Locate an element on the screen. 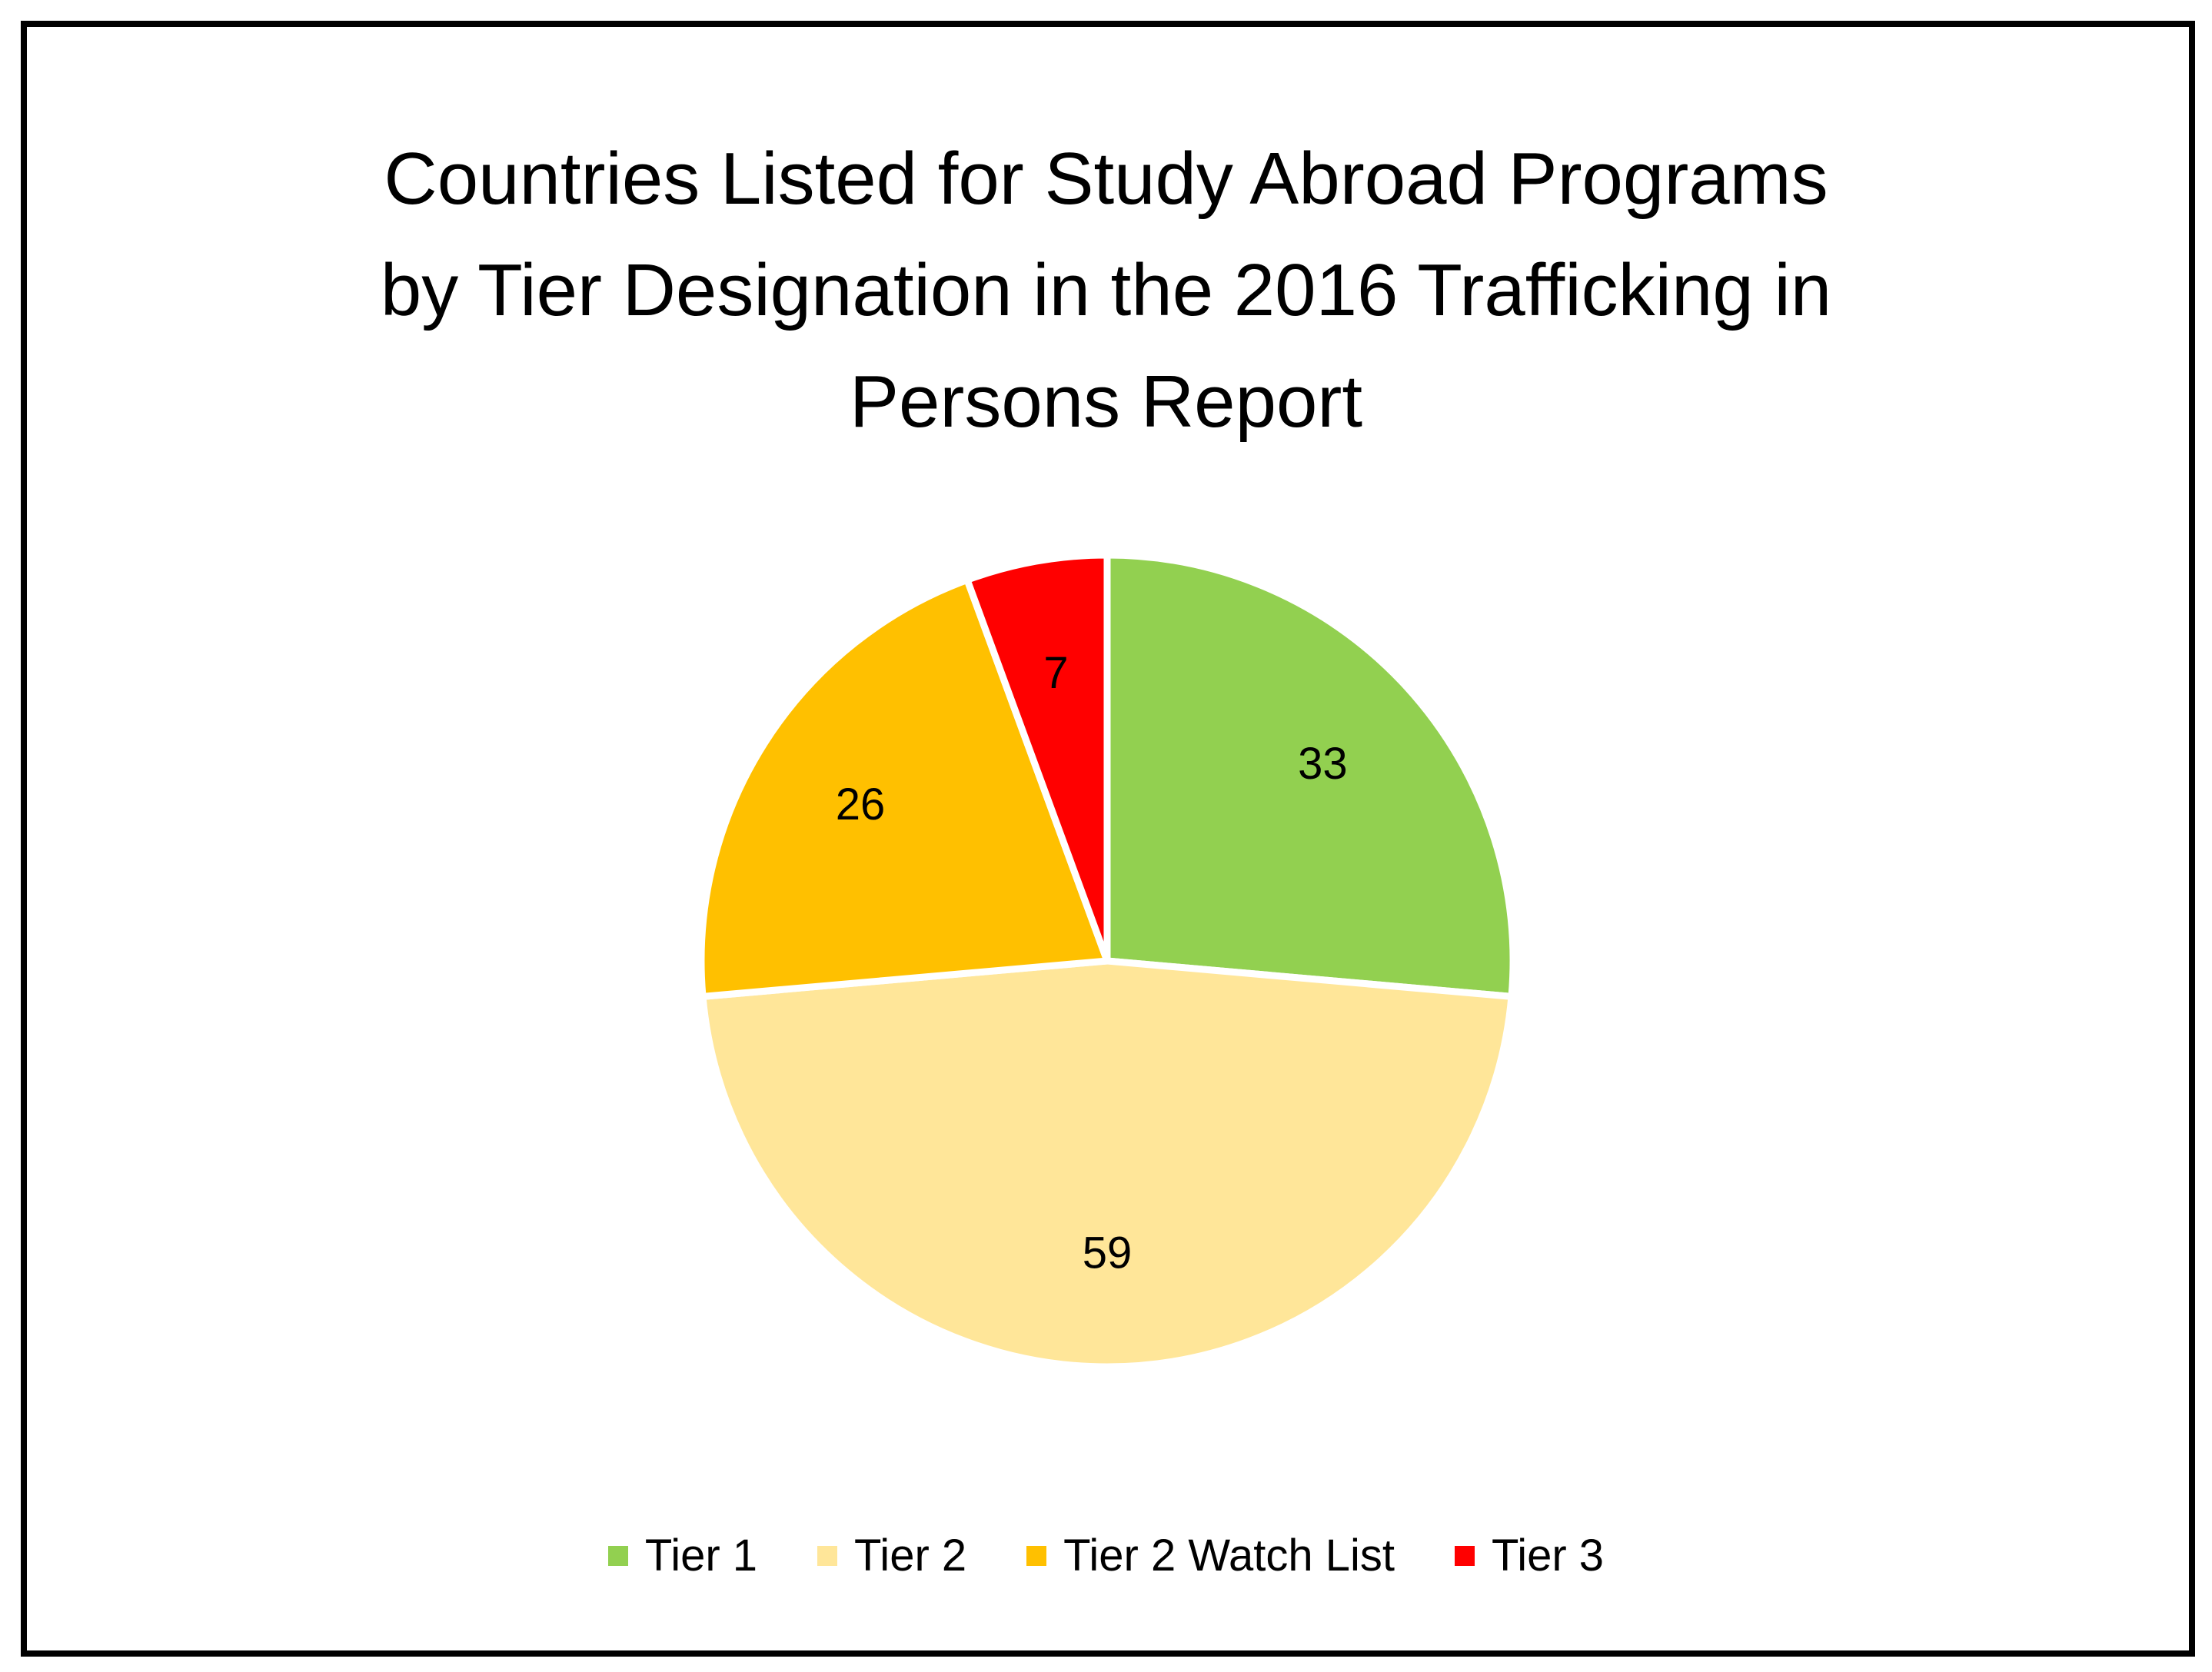 The width and height of the screenshot is (2212, 1672). legend-item-tier-3: Tier 3 is located at coordinates (1529, 1555).